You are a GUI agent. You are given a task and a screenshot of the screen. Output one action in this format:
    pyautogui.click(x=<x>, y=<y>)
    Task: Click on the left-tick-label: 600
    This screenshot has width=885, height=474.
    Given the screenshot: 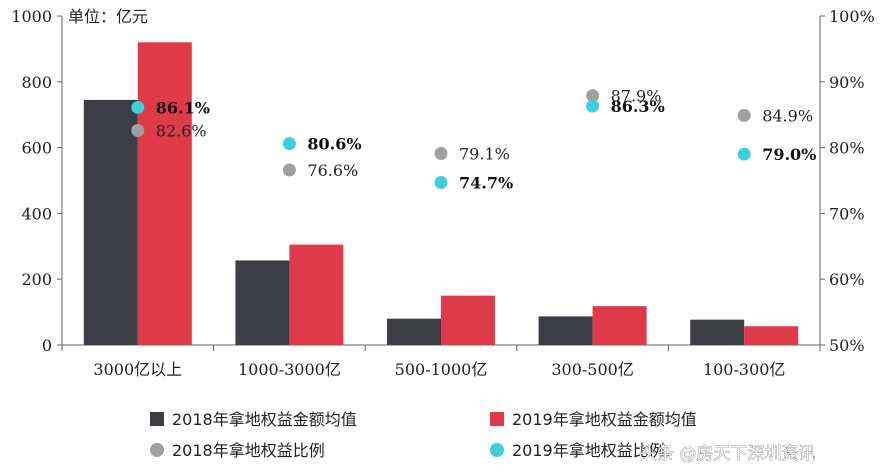 What is the action you would take?
    pyautogui.click(x=36, y=148)
    